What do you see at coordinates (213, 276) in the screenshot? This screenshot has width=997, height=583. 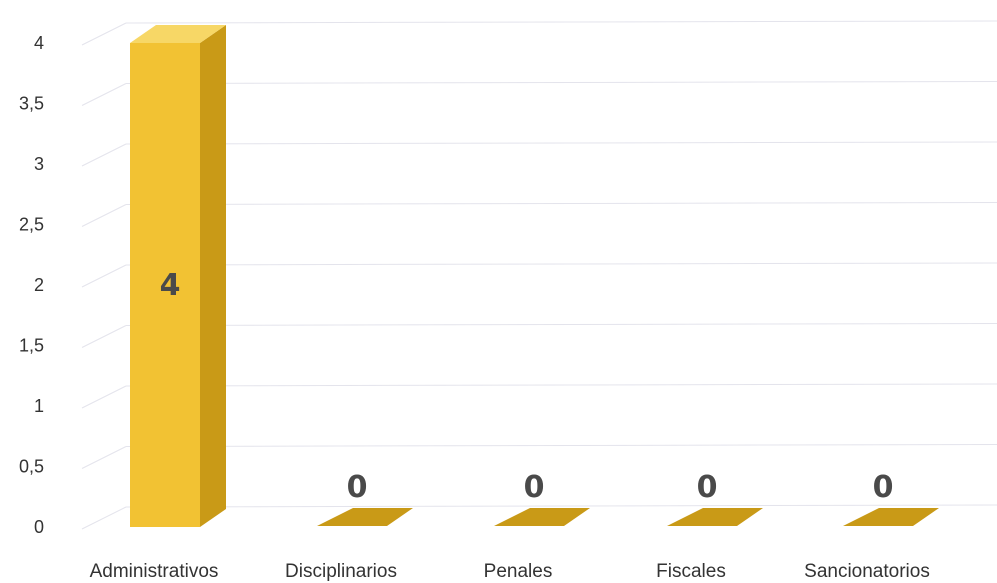 I see `bar-side` at bounding box center [213, 276].